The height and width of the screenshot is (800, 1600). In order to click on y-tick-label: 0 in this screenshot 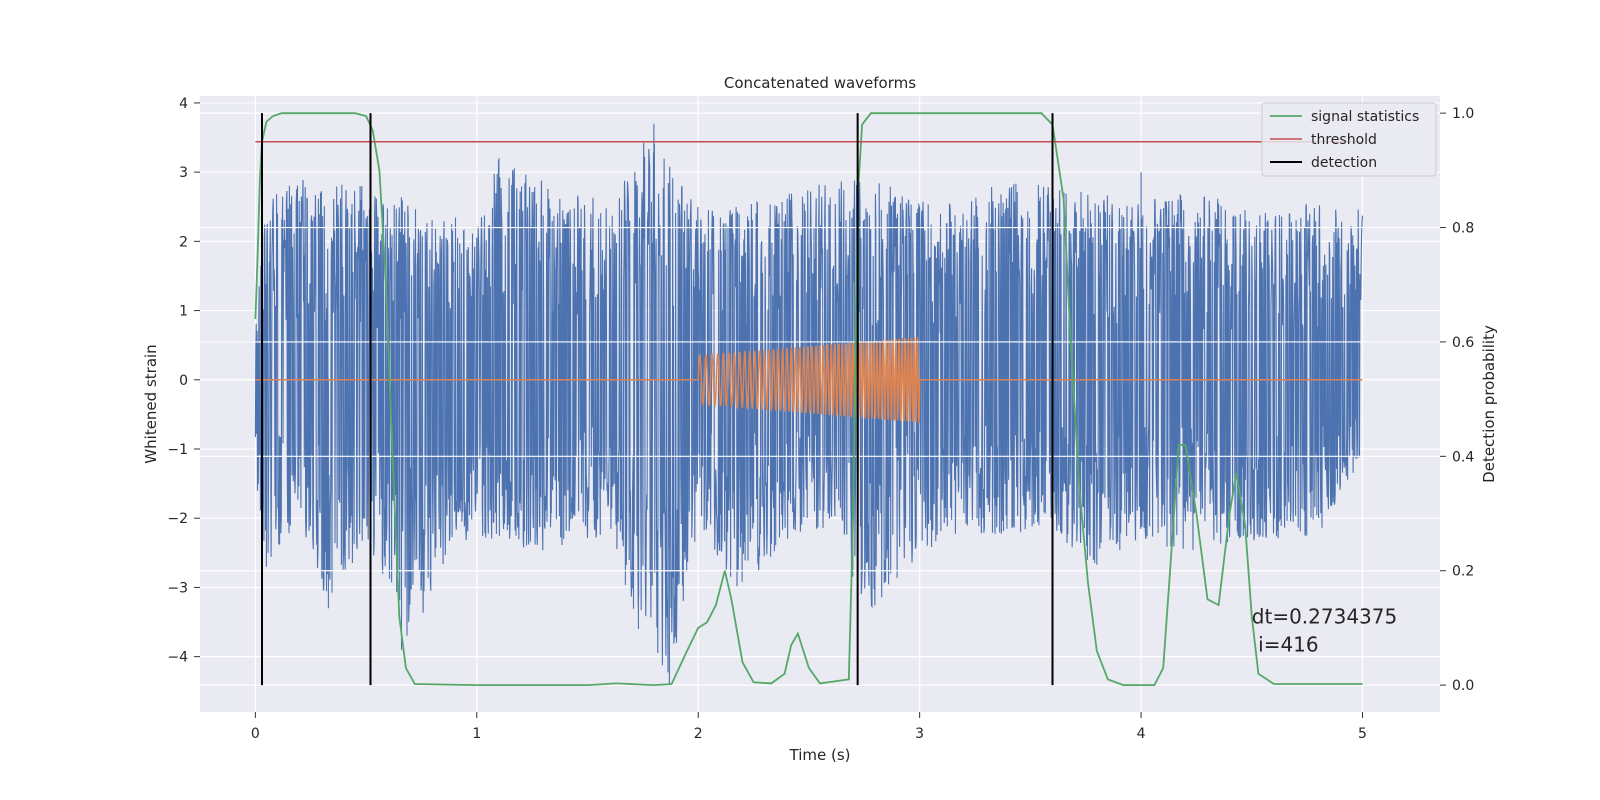, I will do `click(183, 381)`.